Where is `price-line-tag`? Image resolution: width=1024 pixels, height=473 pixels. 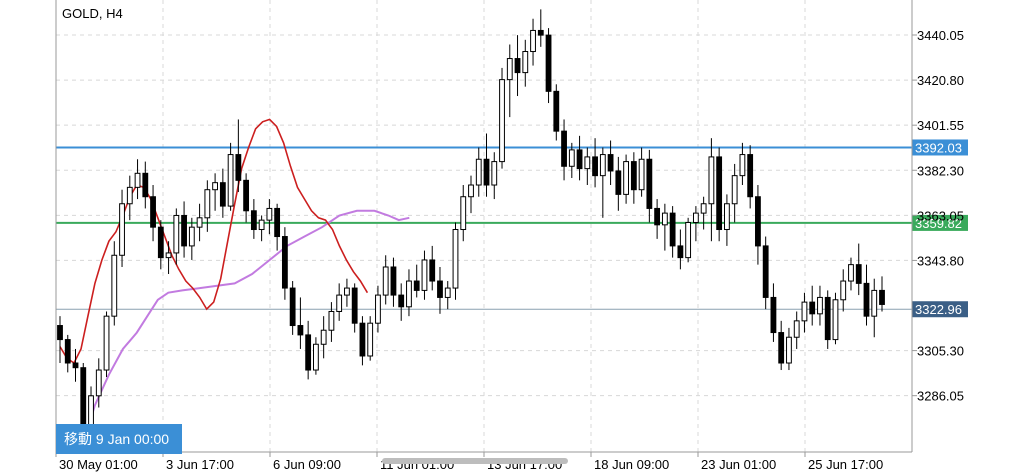
price-line-tag is located at coordinates (940, 147).